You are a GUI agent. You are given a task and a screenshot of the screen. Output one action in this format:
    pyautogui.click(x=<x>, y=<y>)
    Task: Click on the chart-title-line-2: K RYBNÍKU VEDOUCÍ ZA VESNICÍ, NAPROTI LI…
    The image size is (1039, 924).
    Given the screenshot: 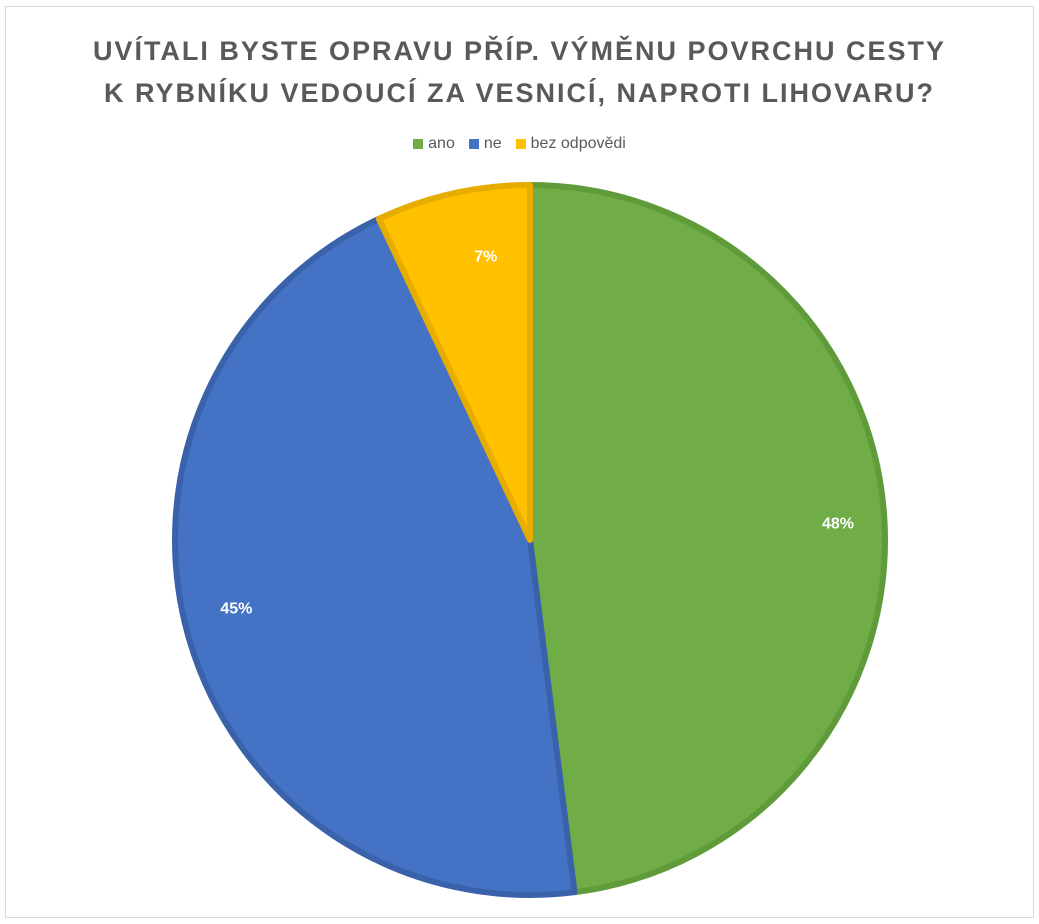 What is the action you would take?
    pyautogui.click(x=519, y=93)
    